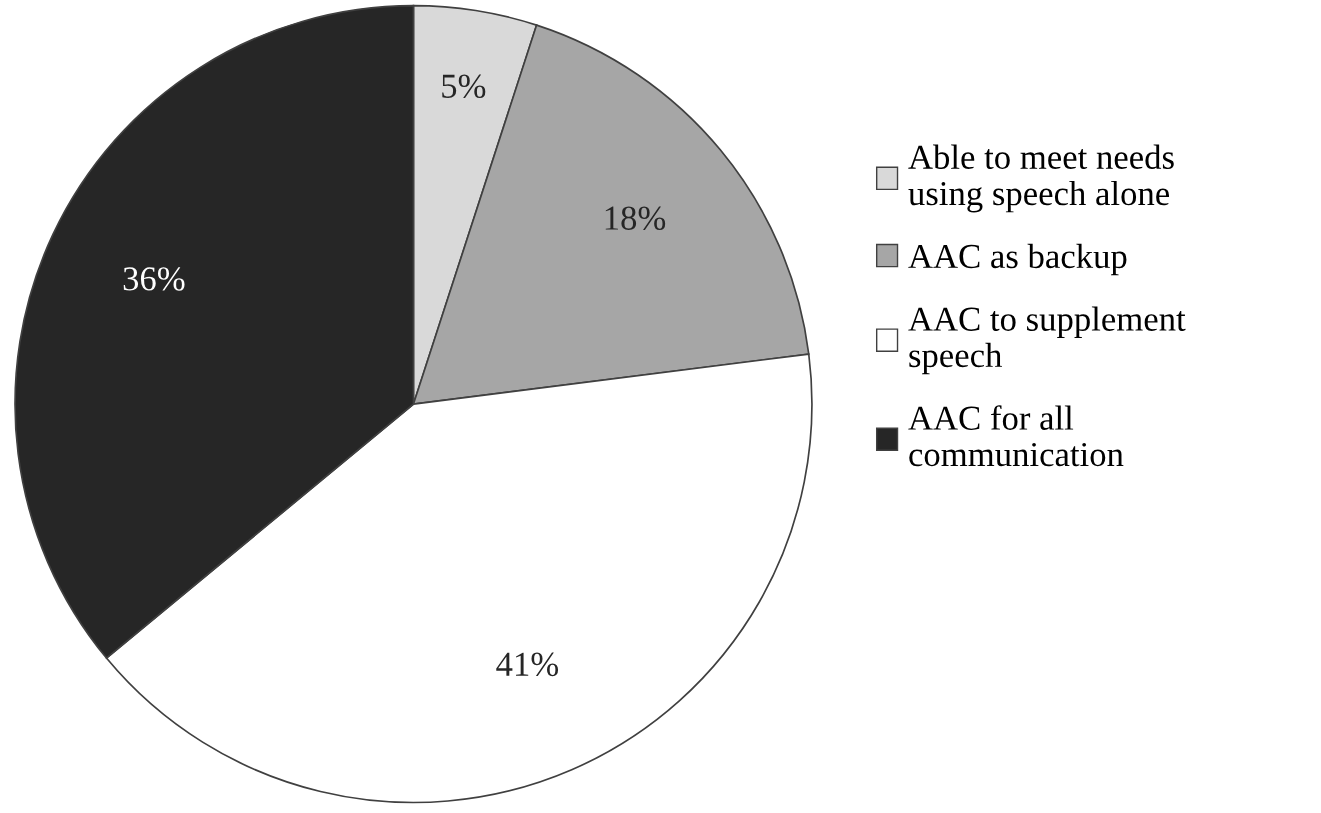  I want to click on legend-label: AAC for all communication, so click(1016, 436).